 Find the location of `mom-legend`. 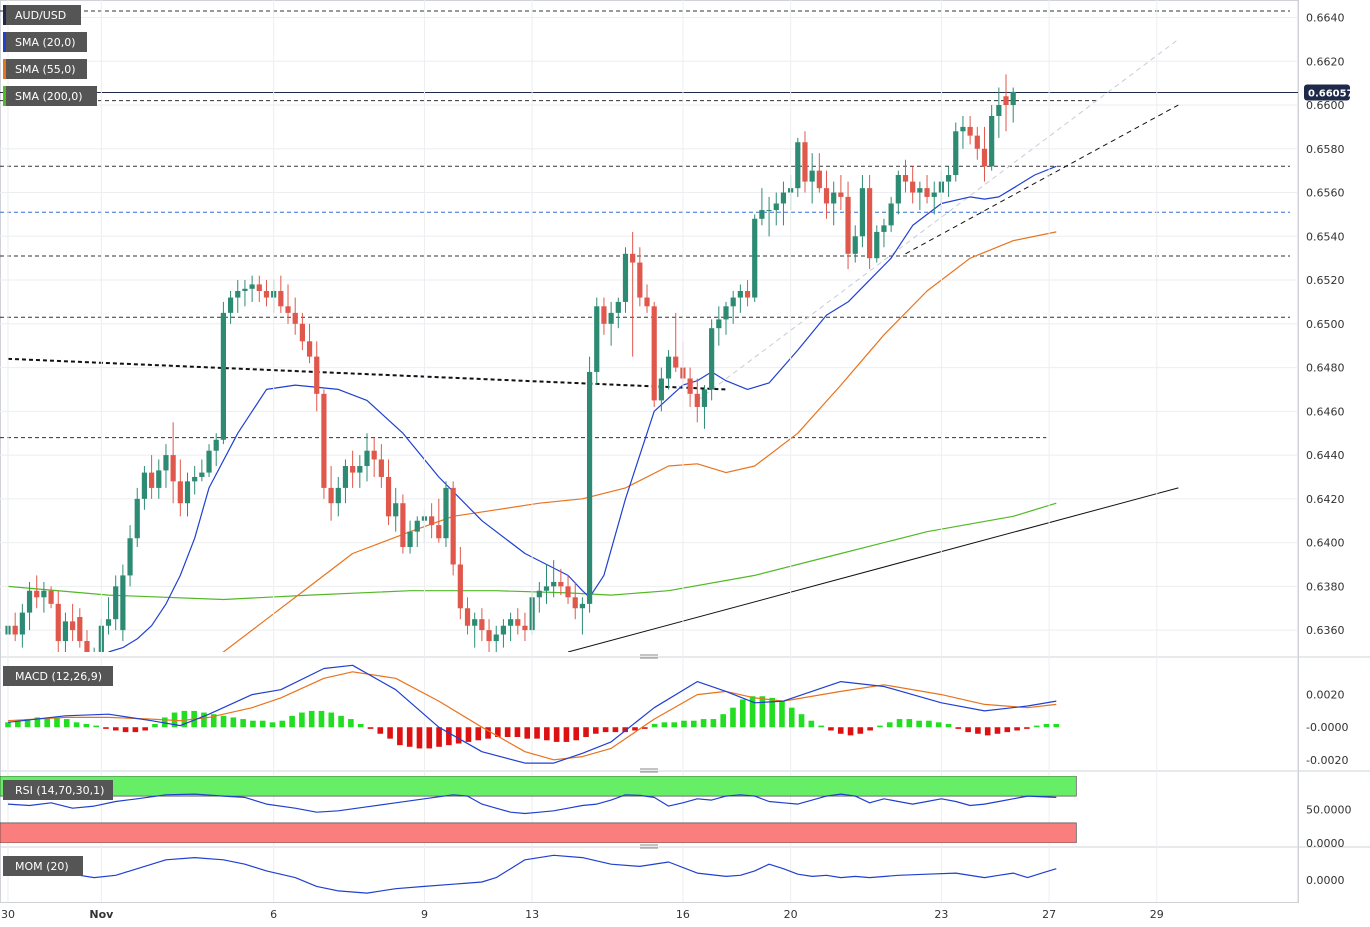

mom-legend is located at coordinates (43, 866).